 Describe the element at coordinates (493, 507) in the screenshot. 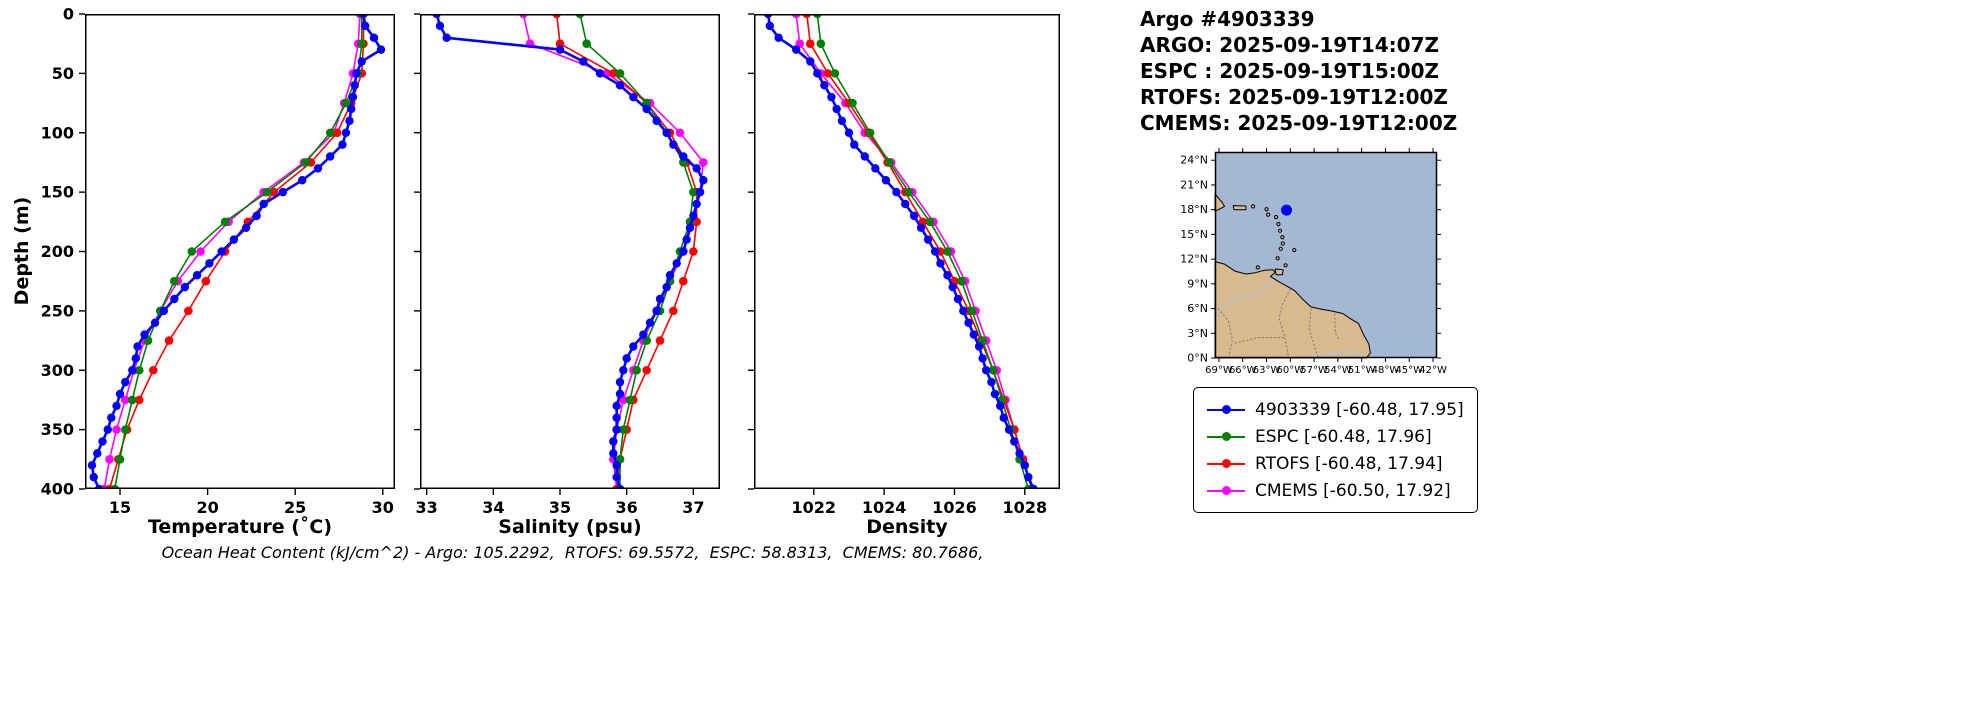

I see `svg-text: 34` at that location.